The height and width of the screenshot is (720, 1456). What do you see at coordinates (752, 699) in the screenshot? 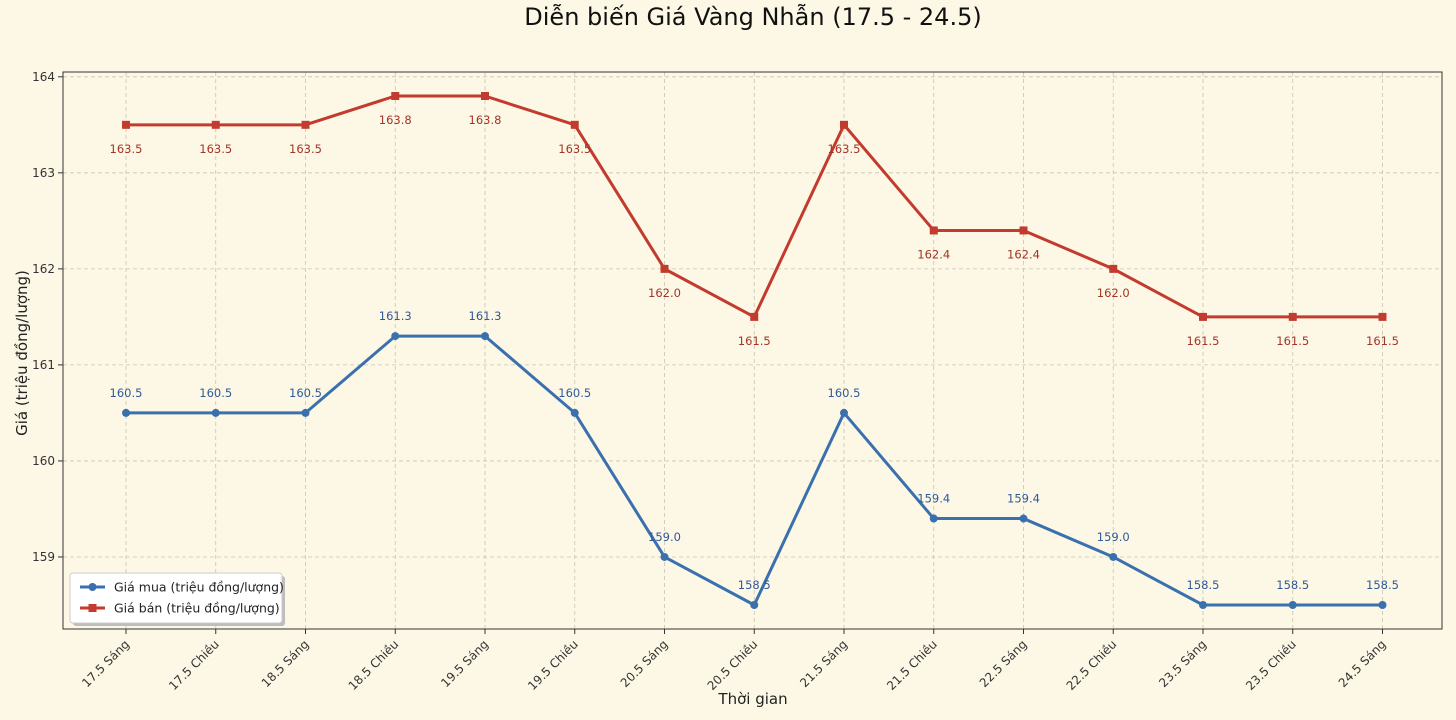
I see `x-axis-title: Thời gian` at bounding box center [752, 699].